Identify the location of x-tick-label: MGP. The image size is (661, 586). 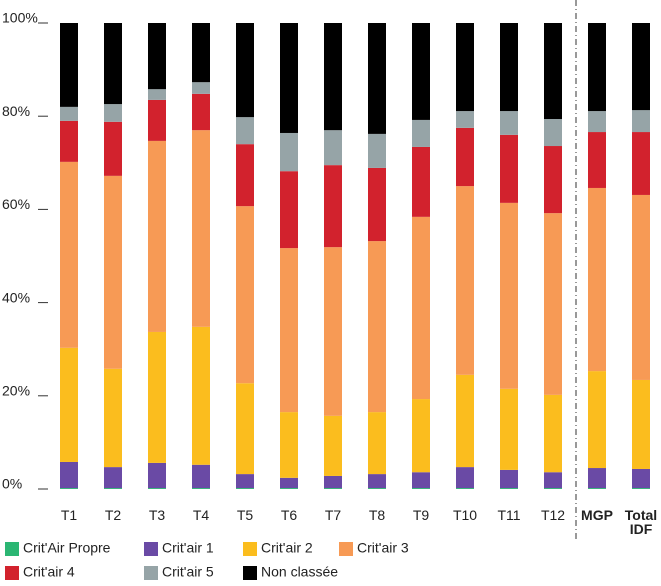
(597, 515).